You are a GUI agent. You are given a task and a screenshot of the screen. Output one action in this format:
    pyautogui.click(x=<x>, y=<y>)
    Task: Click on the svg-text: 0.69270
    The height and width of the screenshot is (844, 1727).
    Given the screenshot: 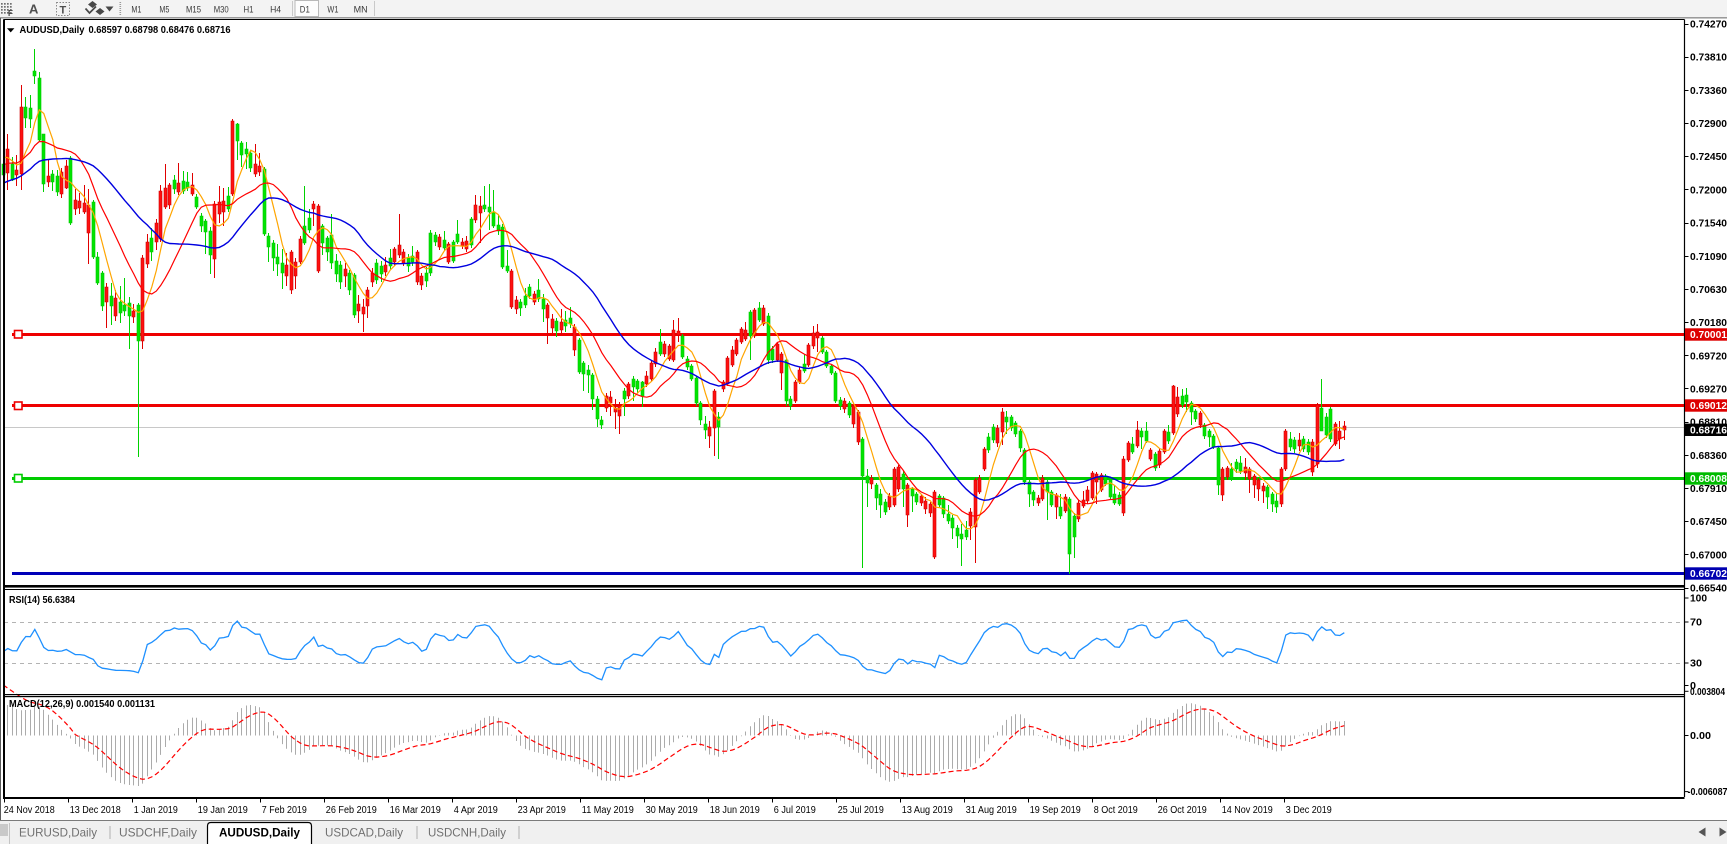 What is the action you would take?
    pyautogui.click(x=1708, y=390)
    